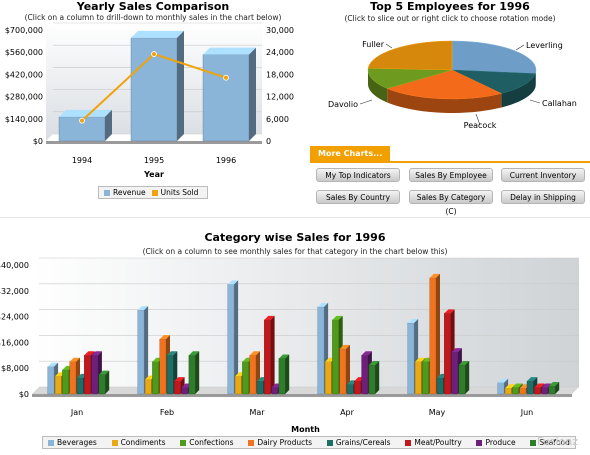  Describe the element at coordinates (14, 342) in the screenshot. I see `y-tick-label: $16,000` at that location.